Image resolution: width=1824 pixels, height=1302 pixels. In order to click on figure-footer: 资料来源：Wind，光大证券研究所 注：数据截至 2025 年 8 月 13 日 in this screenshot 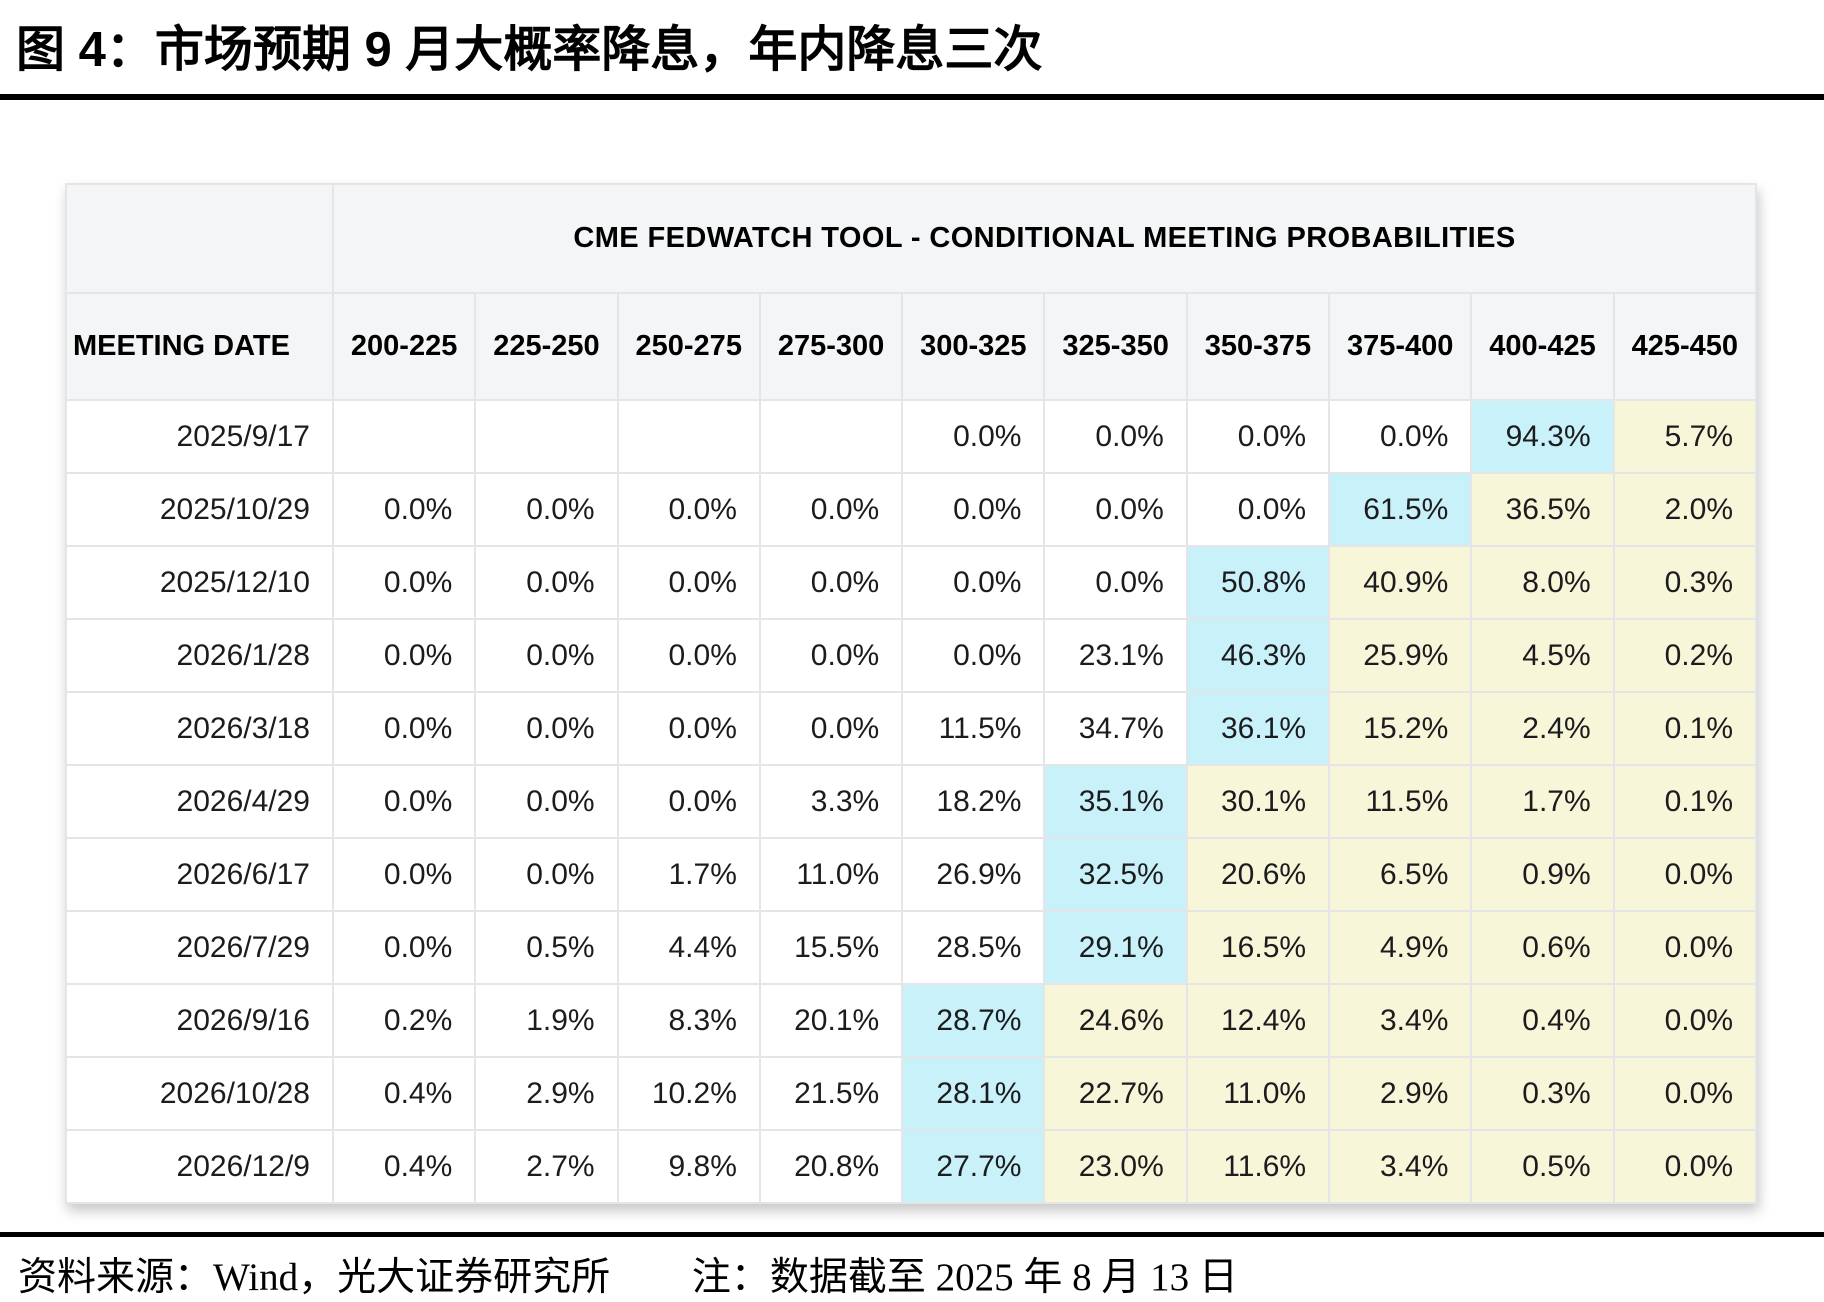, I will do `click(628, 1274)`.